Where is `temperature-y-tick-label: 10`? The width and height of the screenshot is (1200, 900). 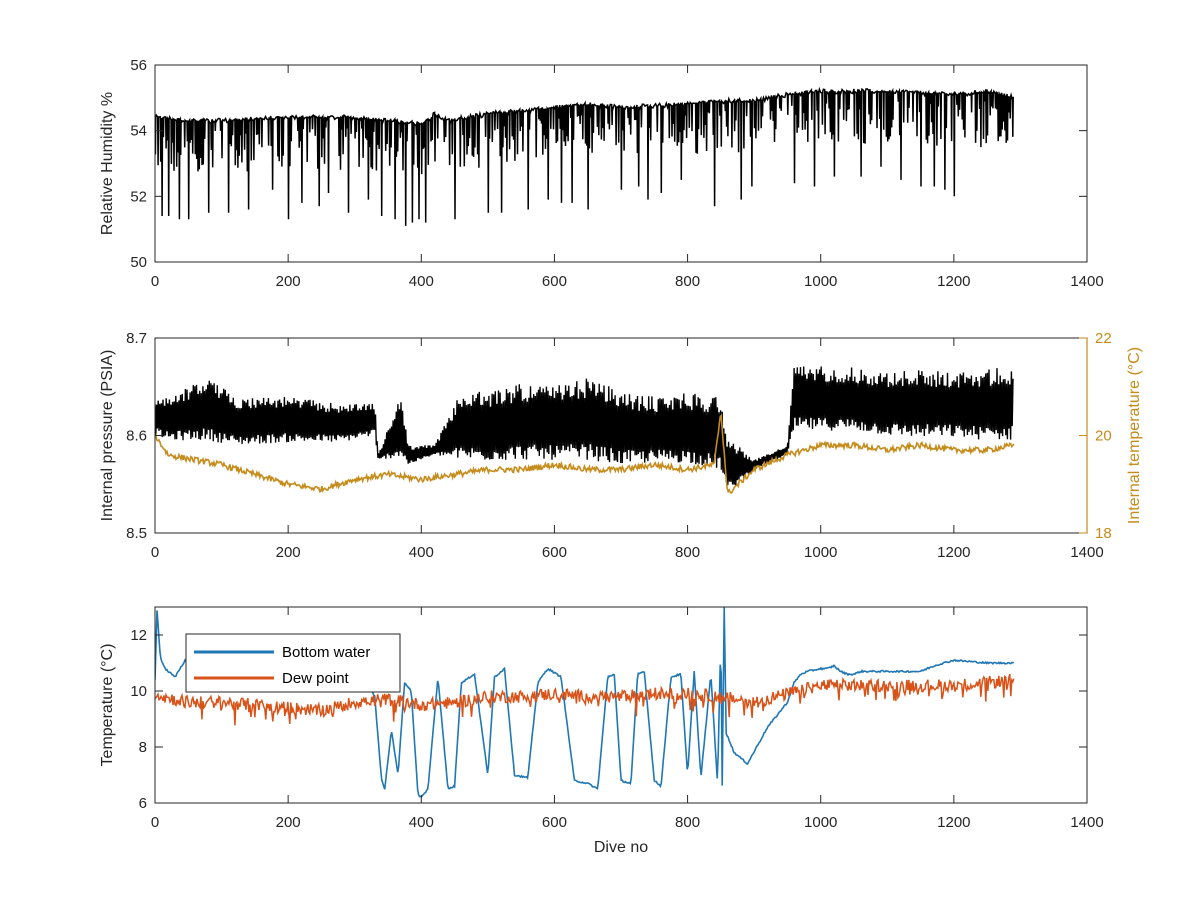
temperature-y-tick-label: 10 is located at coordinates (138, 691).